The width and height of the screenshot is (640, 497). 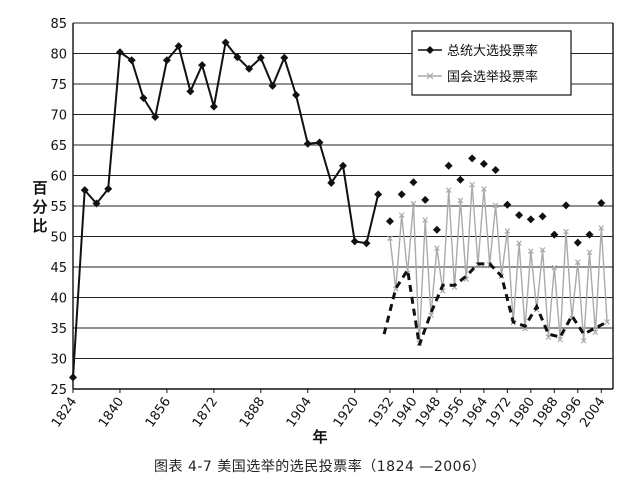 I want to click on congressional-point-1992, so click(x=566, y=231).